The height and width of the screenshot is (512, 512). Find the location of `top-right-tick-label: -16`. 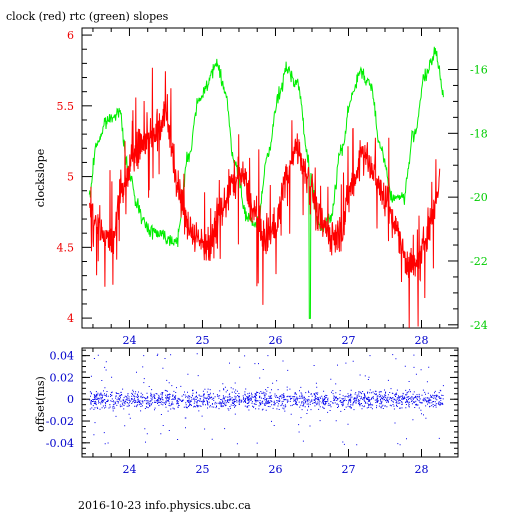

top-right-tick-label: -16 is located at coordinates (479, 69).